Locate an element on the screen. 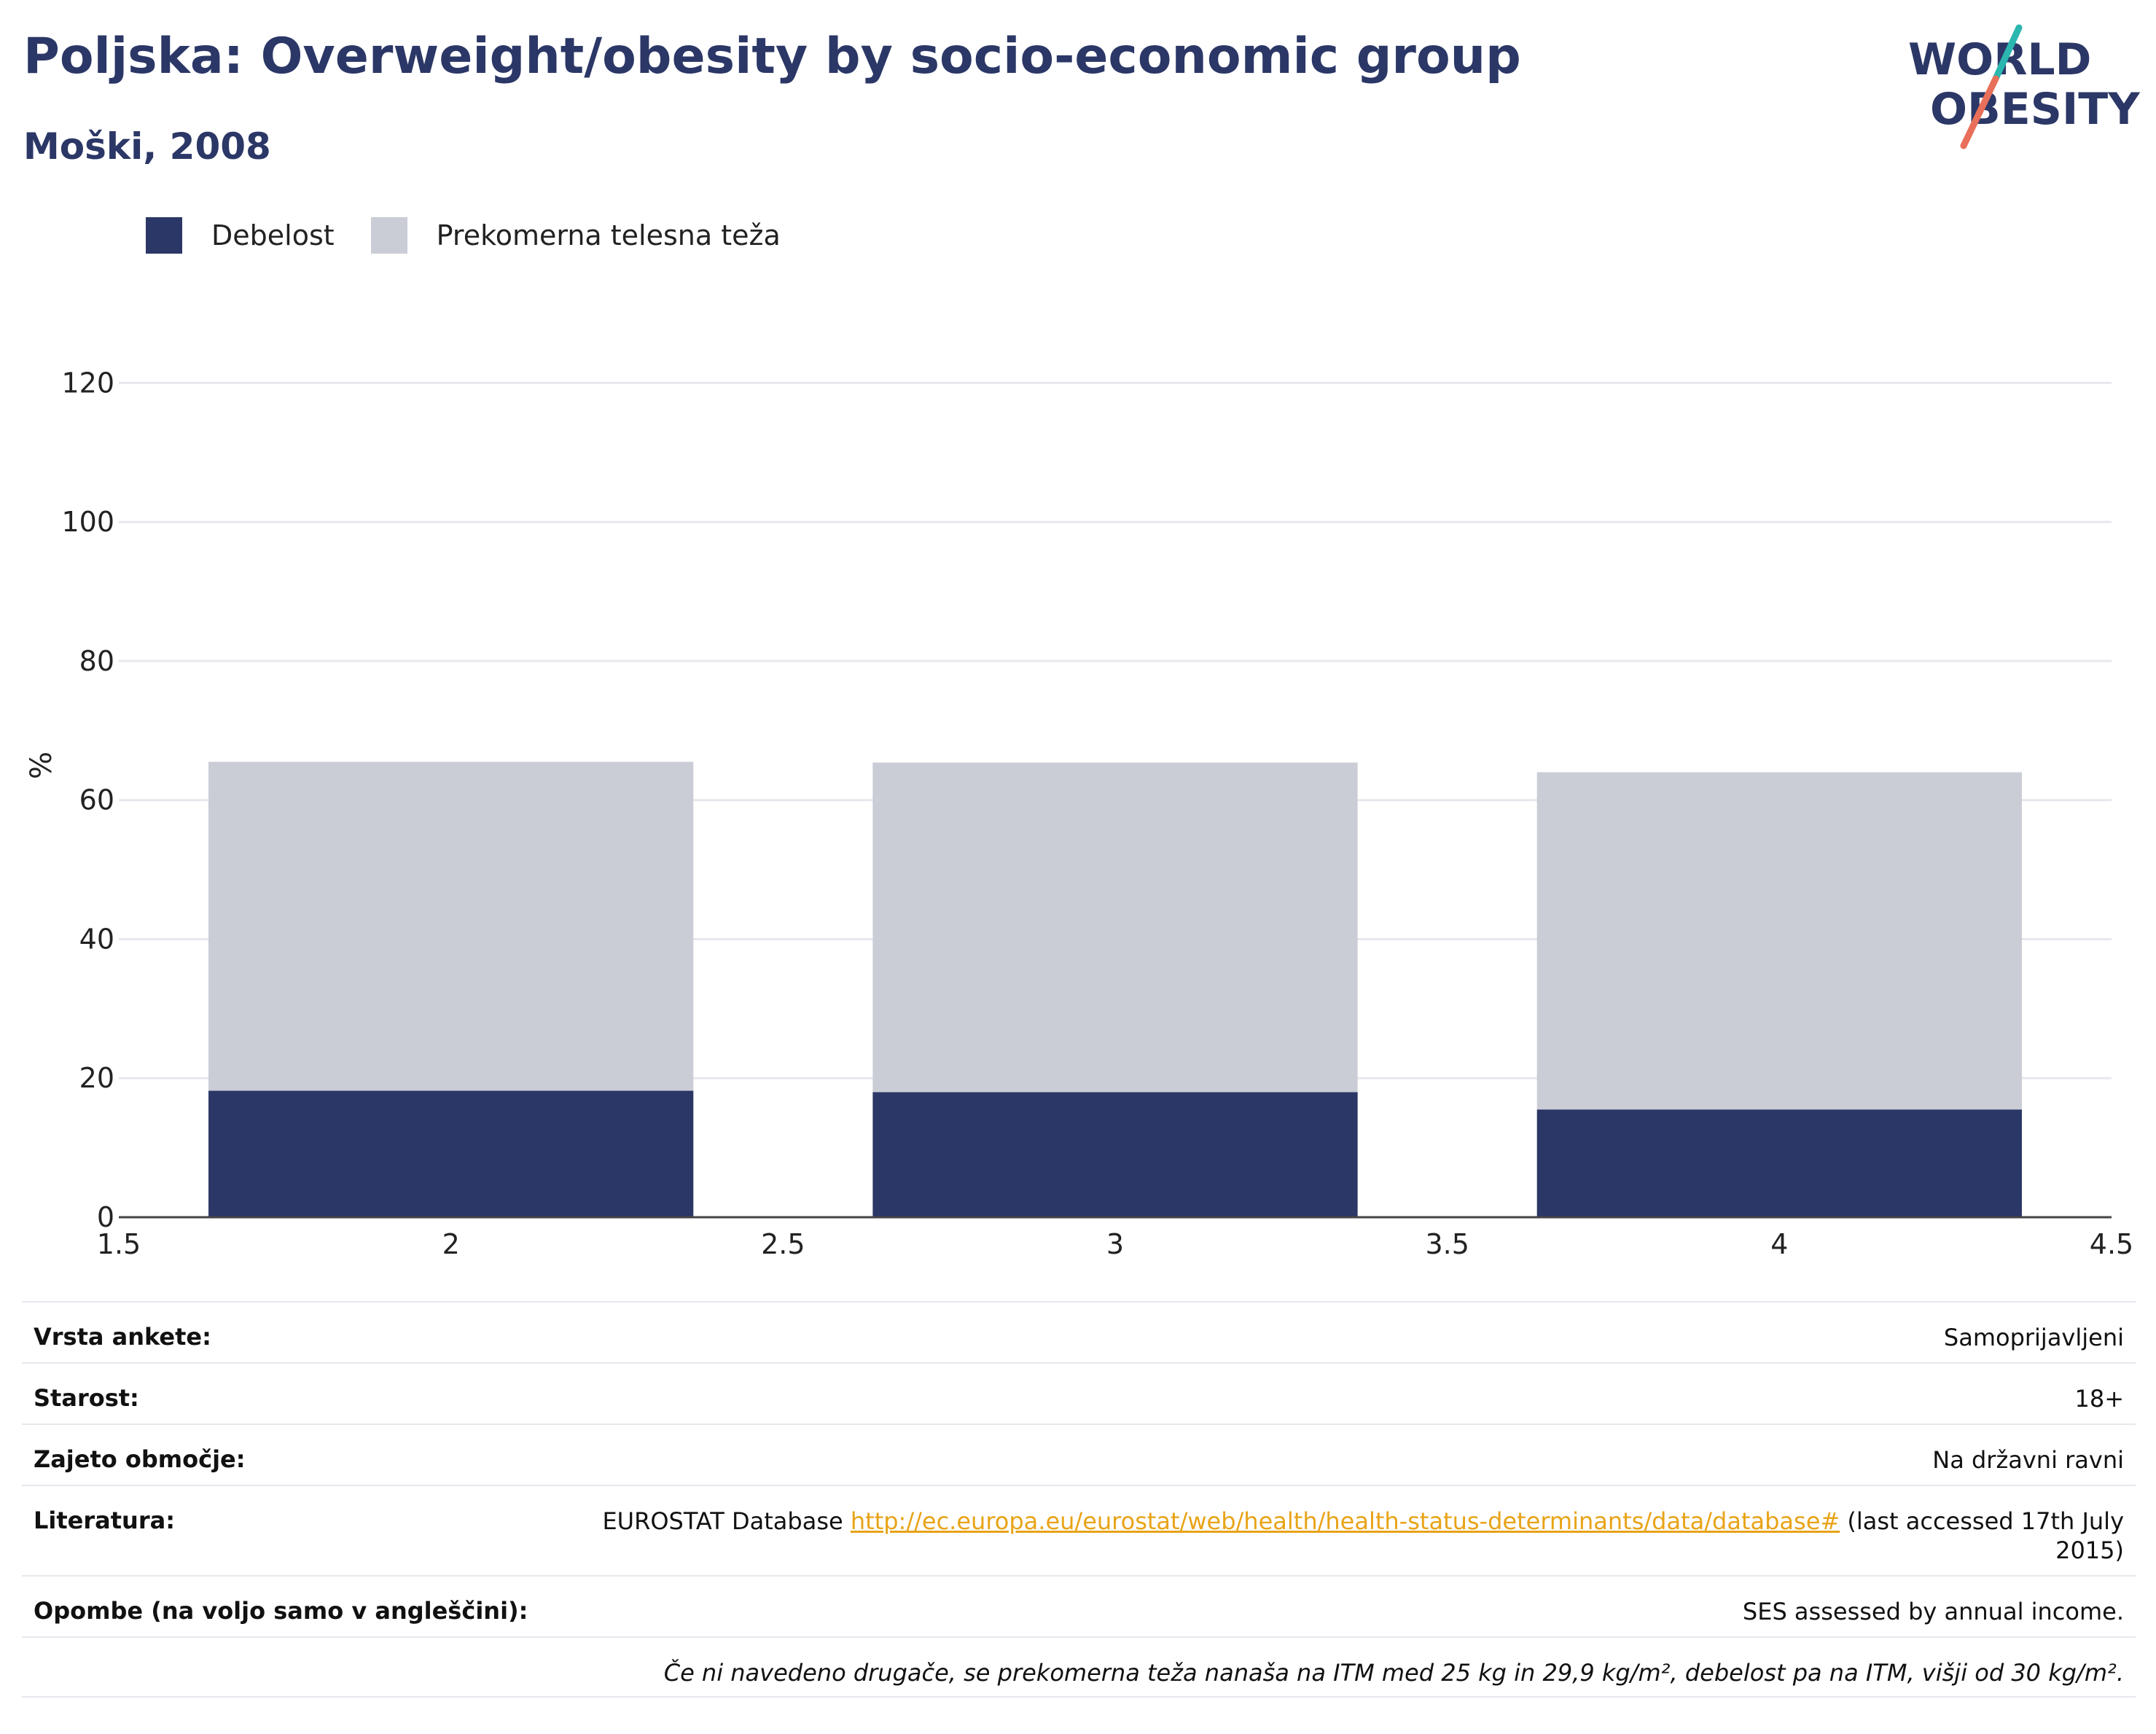  logo-line-world: WORLD is located at coordinates (2000, 60).